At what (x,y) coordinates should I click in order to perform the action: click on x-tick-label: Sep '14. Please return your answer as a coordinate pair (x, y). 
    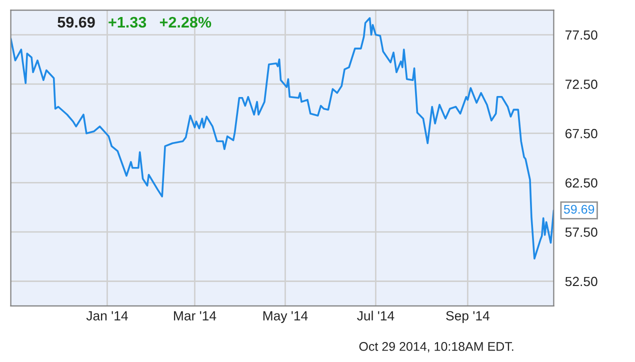
    Looking at the image, I should click on (468, 317).